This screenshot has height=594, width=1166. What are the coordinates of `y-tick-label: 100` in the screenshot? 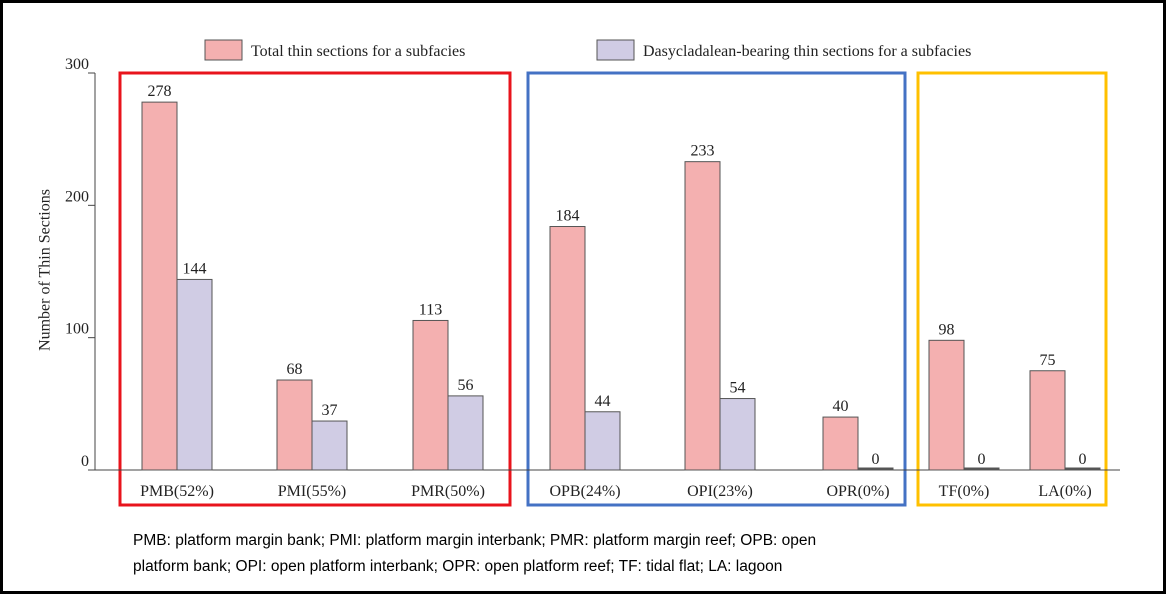 It's located at (77, 329).